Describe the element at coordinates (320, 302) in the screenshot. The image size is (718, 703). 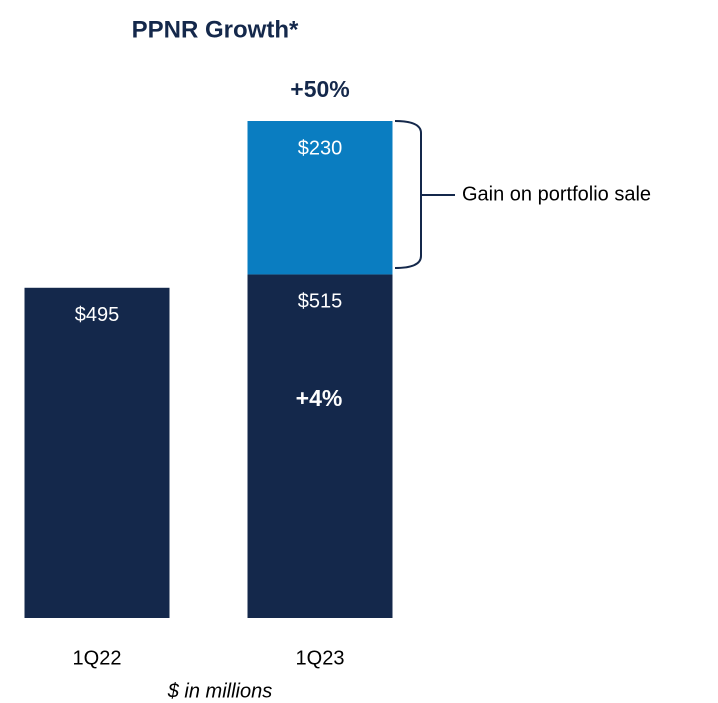
I see `value-label: $515` at that location.